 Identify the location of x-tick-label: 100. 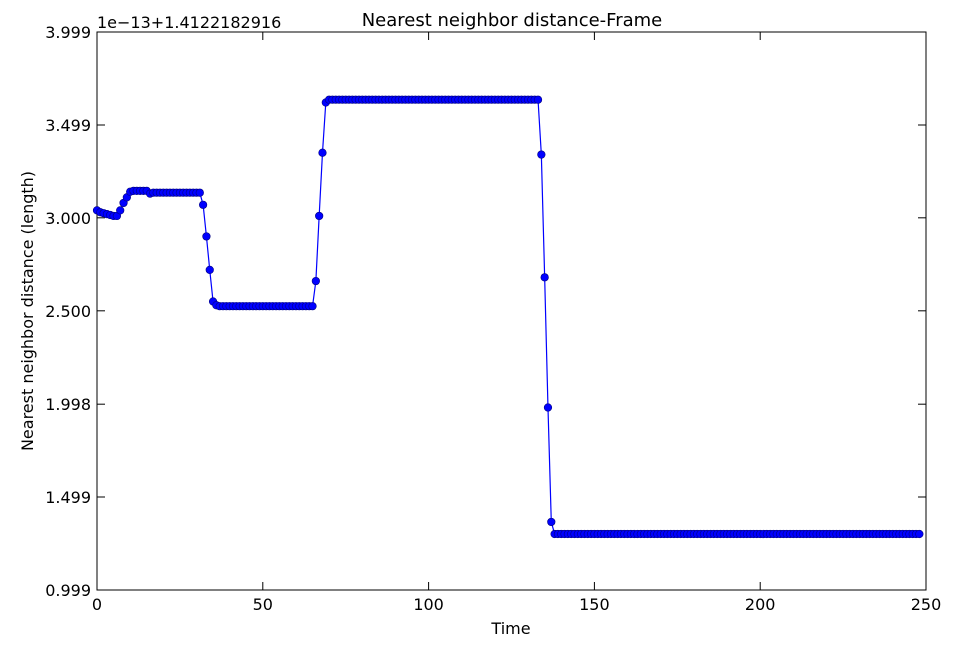
(428, 604).